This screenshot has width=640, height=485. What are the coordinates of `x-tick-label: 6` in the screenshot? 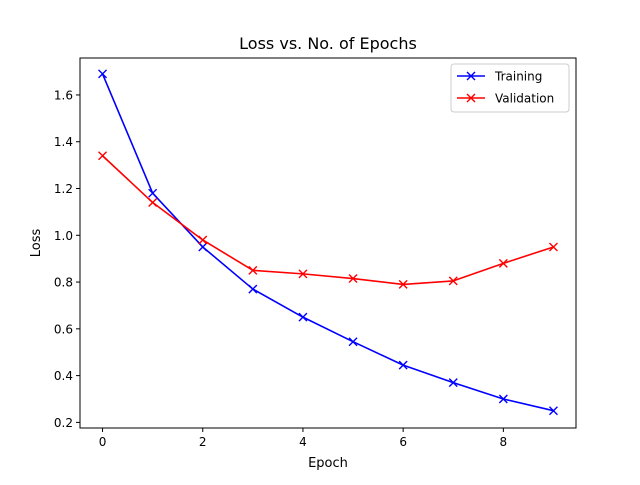 It's located at (403, 442).